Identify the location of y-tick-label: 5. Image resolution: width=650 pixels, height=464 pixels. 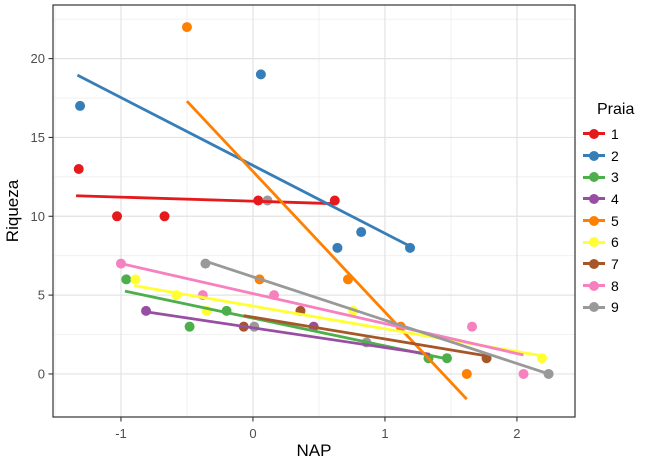
(41, 295).